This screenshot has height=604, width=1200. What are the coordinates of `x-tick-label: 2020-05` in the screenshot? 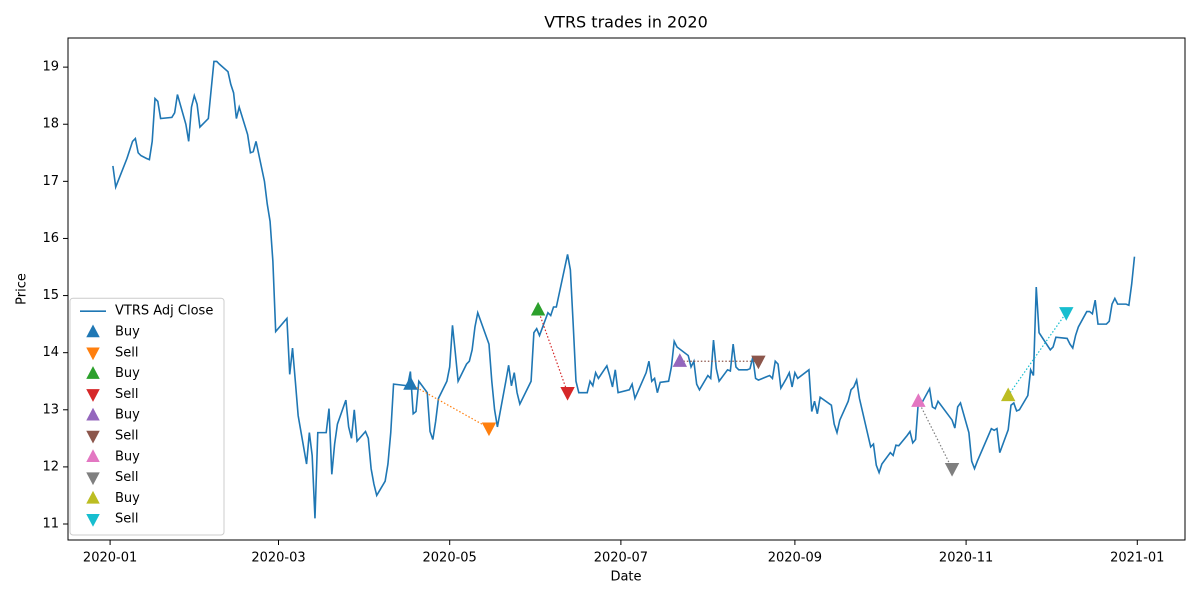 It's located at (450, 558).